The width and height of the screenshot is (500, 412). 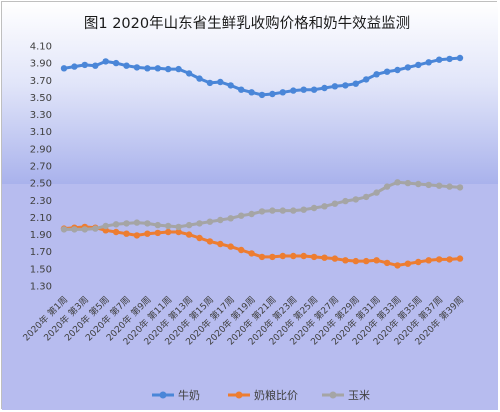 What do you see at coordinates (247, 23) in the screenshot?
I see `chart-title: 图1 2020年山东省生鲜乳收购价格和奶牛效益监测` at bounding box center [247, 23].